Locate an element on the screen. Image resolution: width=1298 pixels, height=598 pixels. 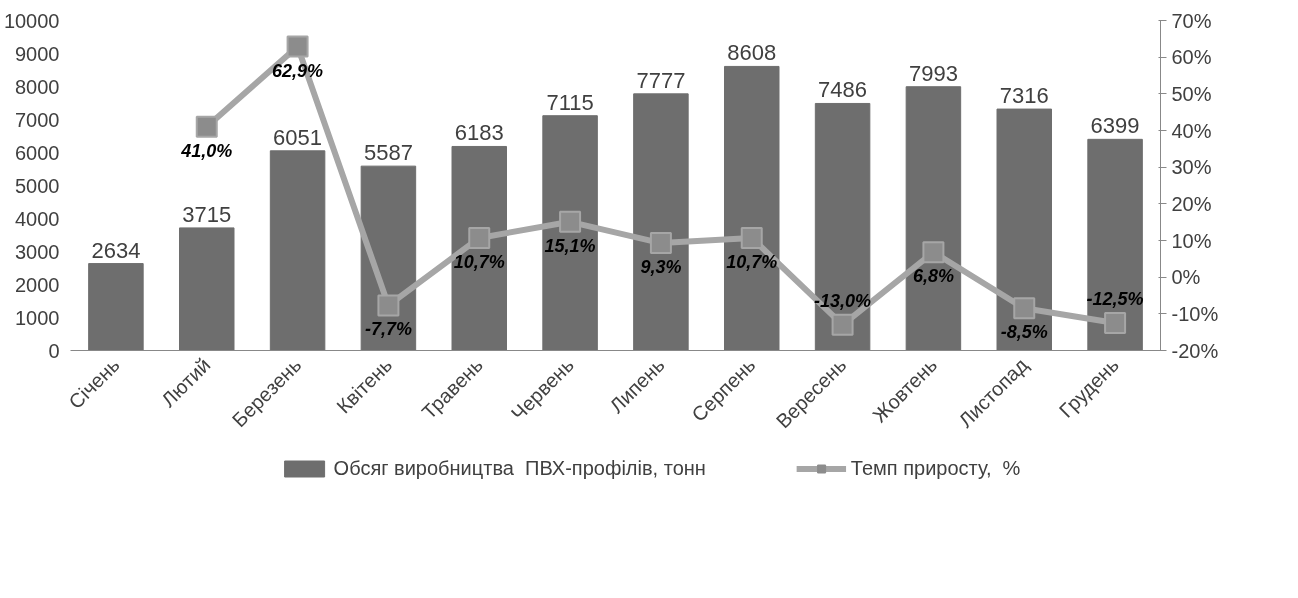
y-tick-label: 3000 is located at coordinates (37, 251).